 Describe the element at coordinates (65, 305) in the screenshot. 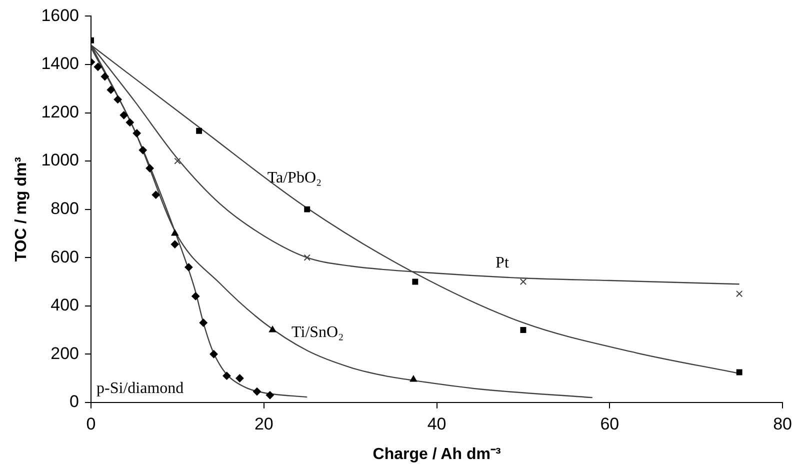

I see `y-tick-label: 400` at that location.